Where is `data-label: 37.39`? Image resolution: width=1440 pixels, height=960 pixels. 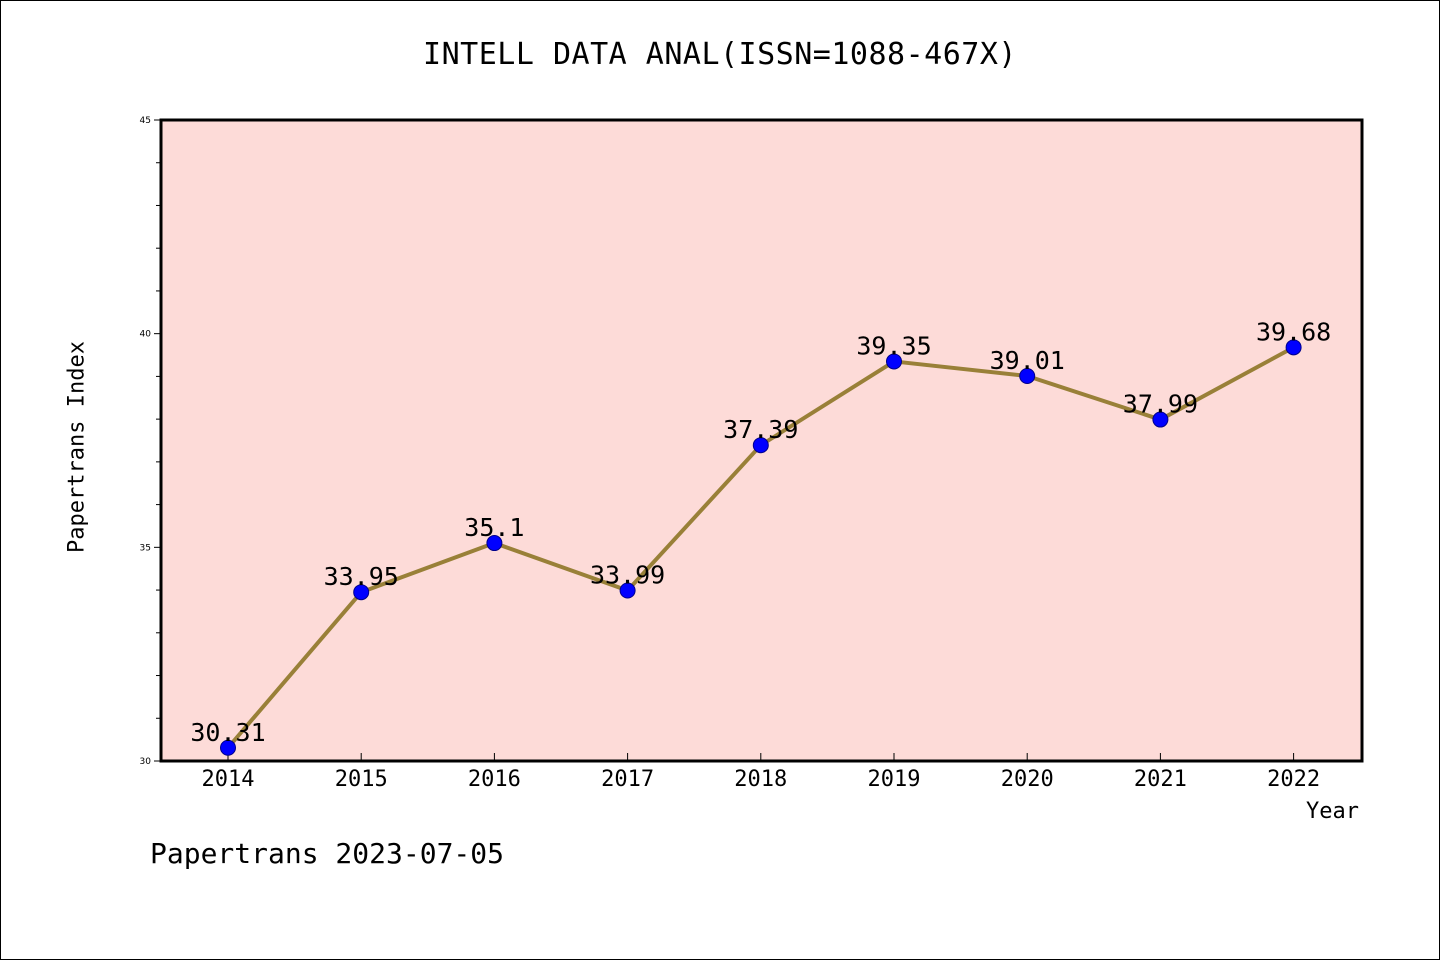
data-label: 37.39 is located at coordinates (760, 429).